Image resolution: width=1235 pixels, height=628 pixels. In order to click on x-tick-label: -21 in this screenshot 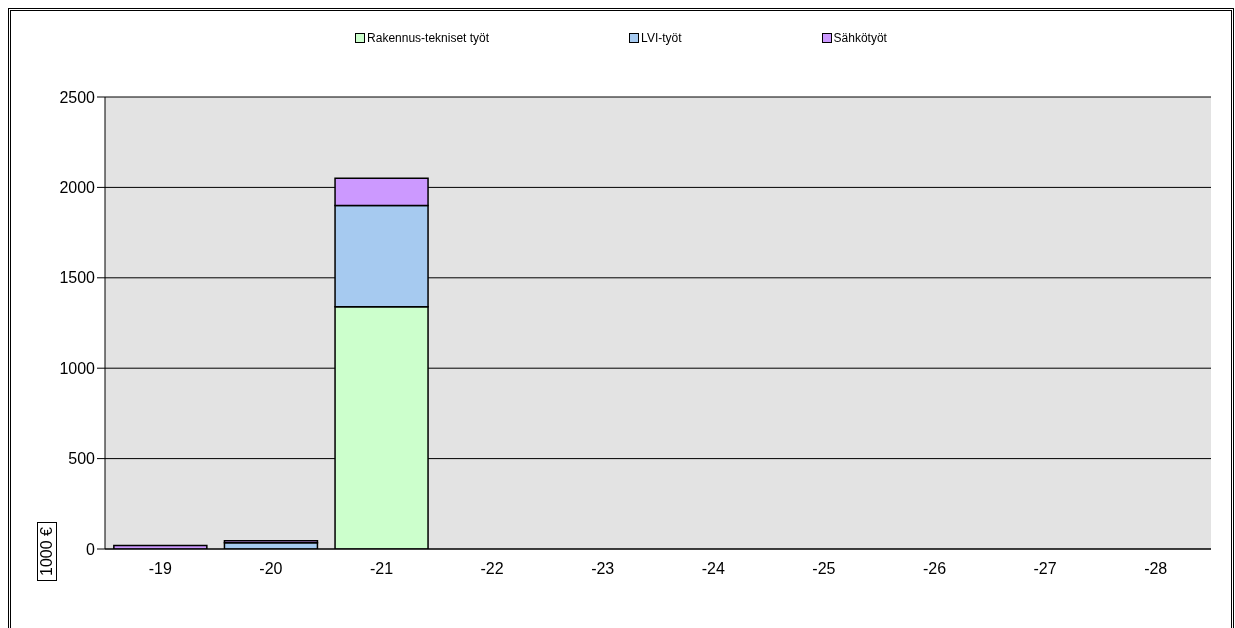, I will do `click(381, 569)`.